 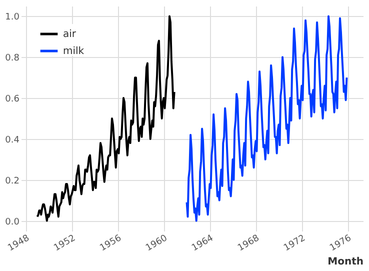 What do you see at coordinates (12, 222) in the screenshot?
I see `y-tick-label: 0.0` at bounding box center [12, 222].